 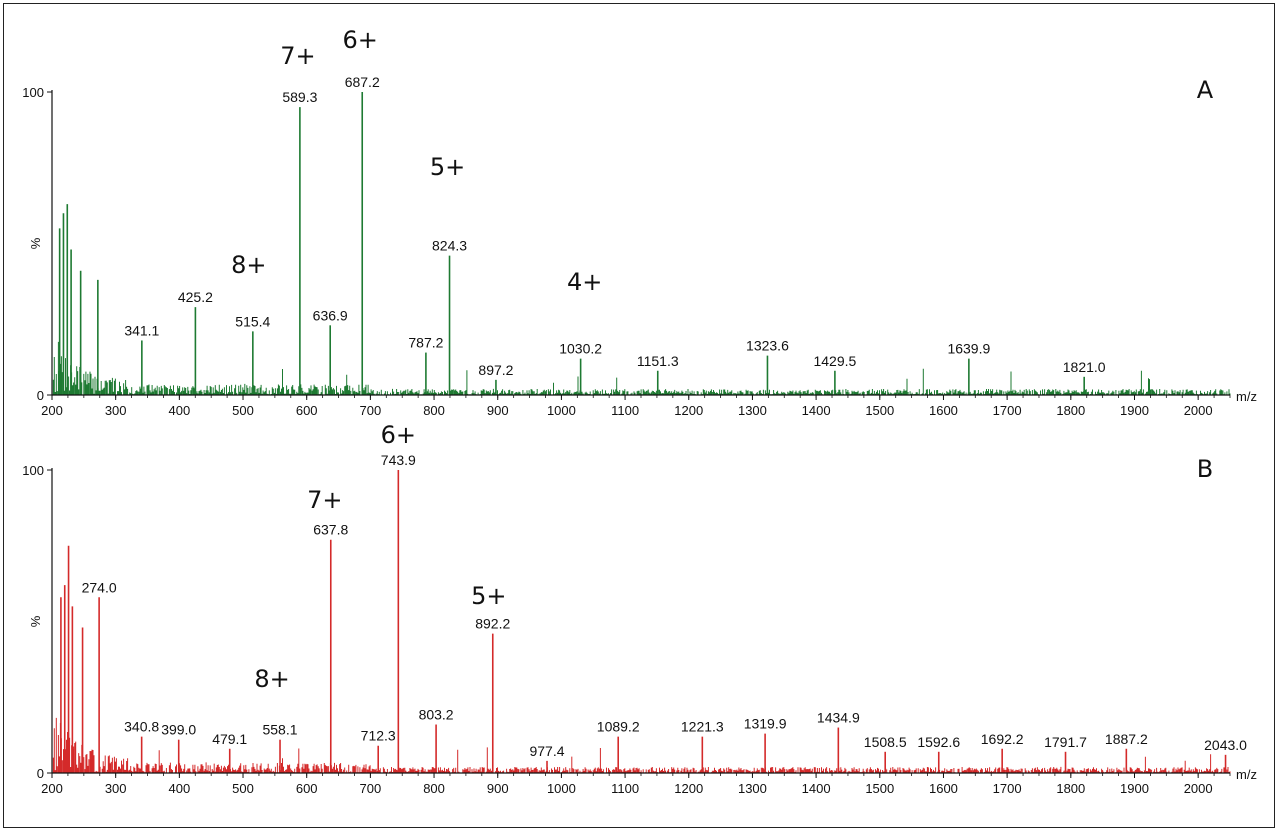 What do you see at coordinates (195, 297) in the screenshot?
I see `peak-label: 425.2` at bounding box center [195, 297].